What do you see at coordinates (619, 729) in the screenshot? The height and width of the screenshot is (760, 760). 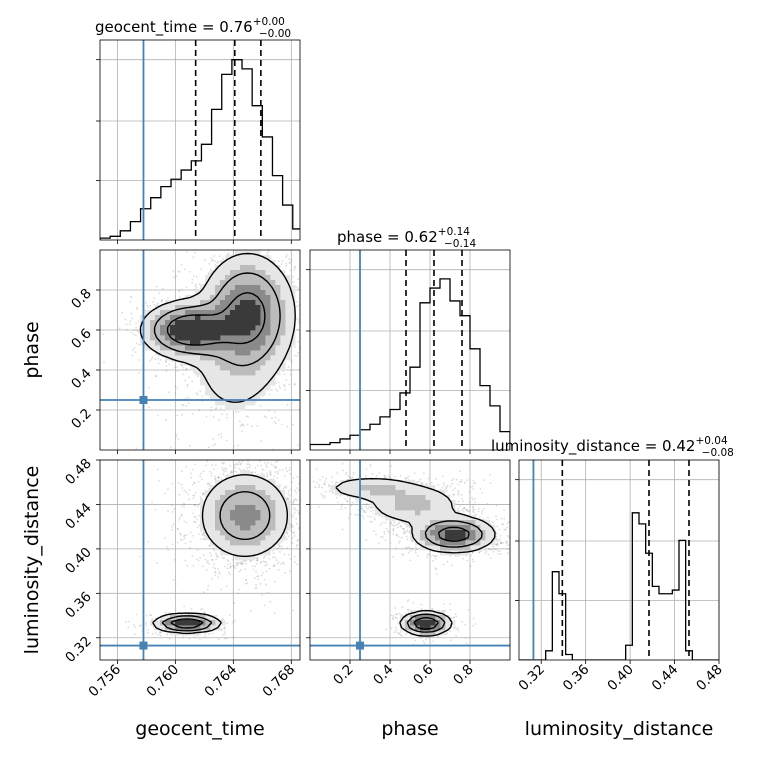 I see `xlabel-luminosity-distance: luminosity_distance` at bounding box center [619, 729].